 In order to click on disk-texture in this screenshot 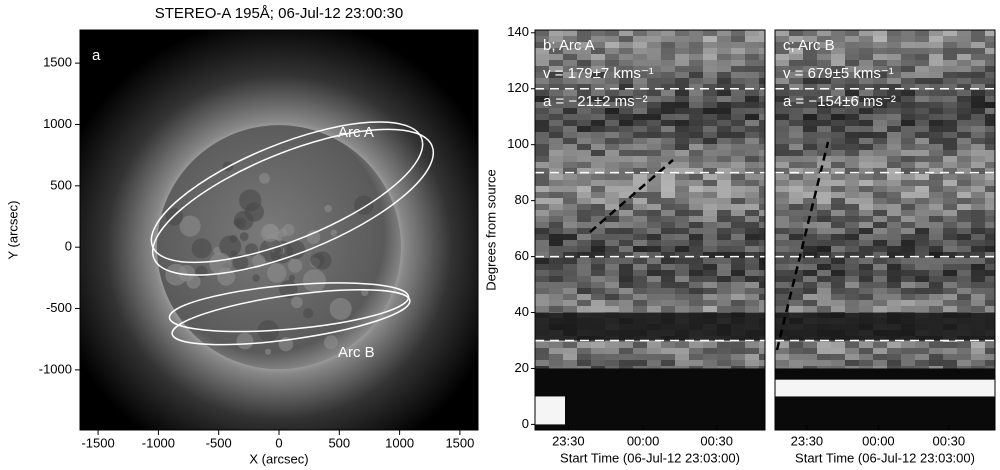, I will do `click(245, 341)`.